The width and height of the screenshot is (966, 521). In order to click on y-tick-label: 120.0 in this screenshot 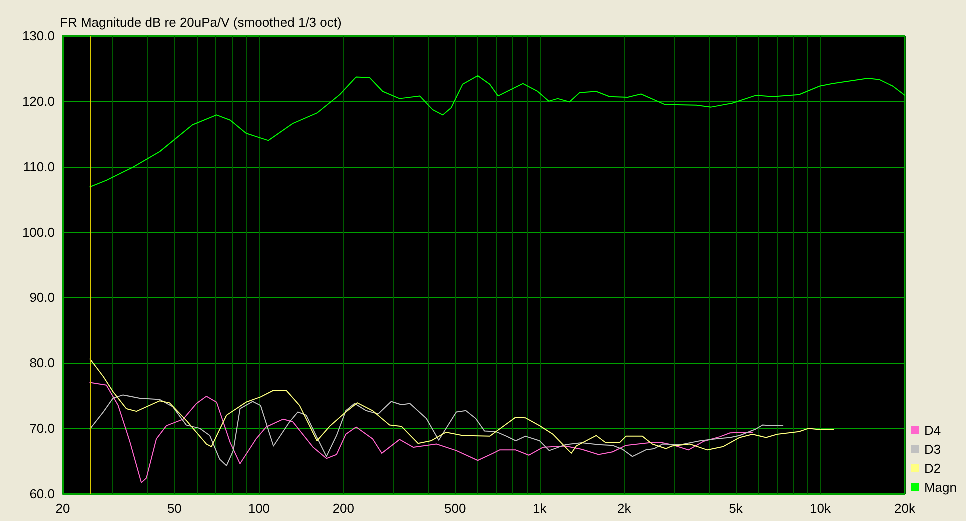, I will do `click(38, 101)`.